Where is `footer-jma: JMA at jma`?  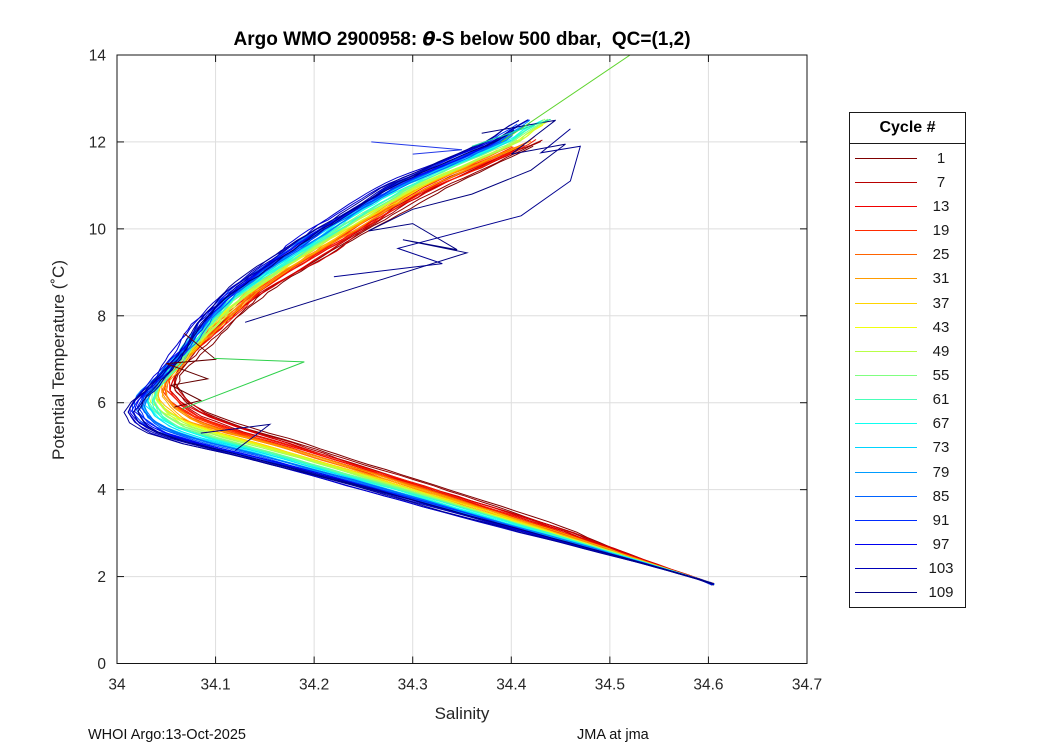
footer-jma: JMA at jma is located at coordinates (613, 735).